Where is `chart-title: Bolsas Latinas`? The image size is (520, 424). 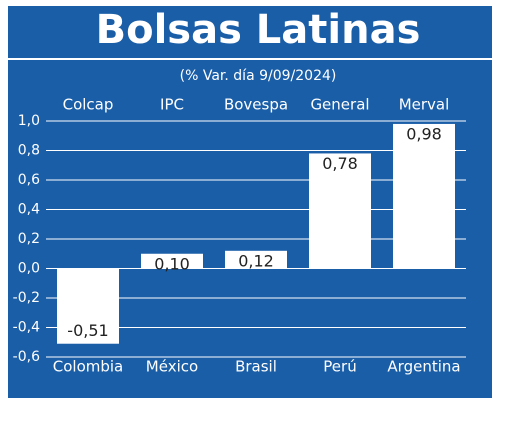
chart-title: Bolsas Latinas is located at coordinates (258, 30).